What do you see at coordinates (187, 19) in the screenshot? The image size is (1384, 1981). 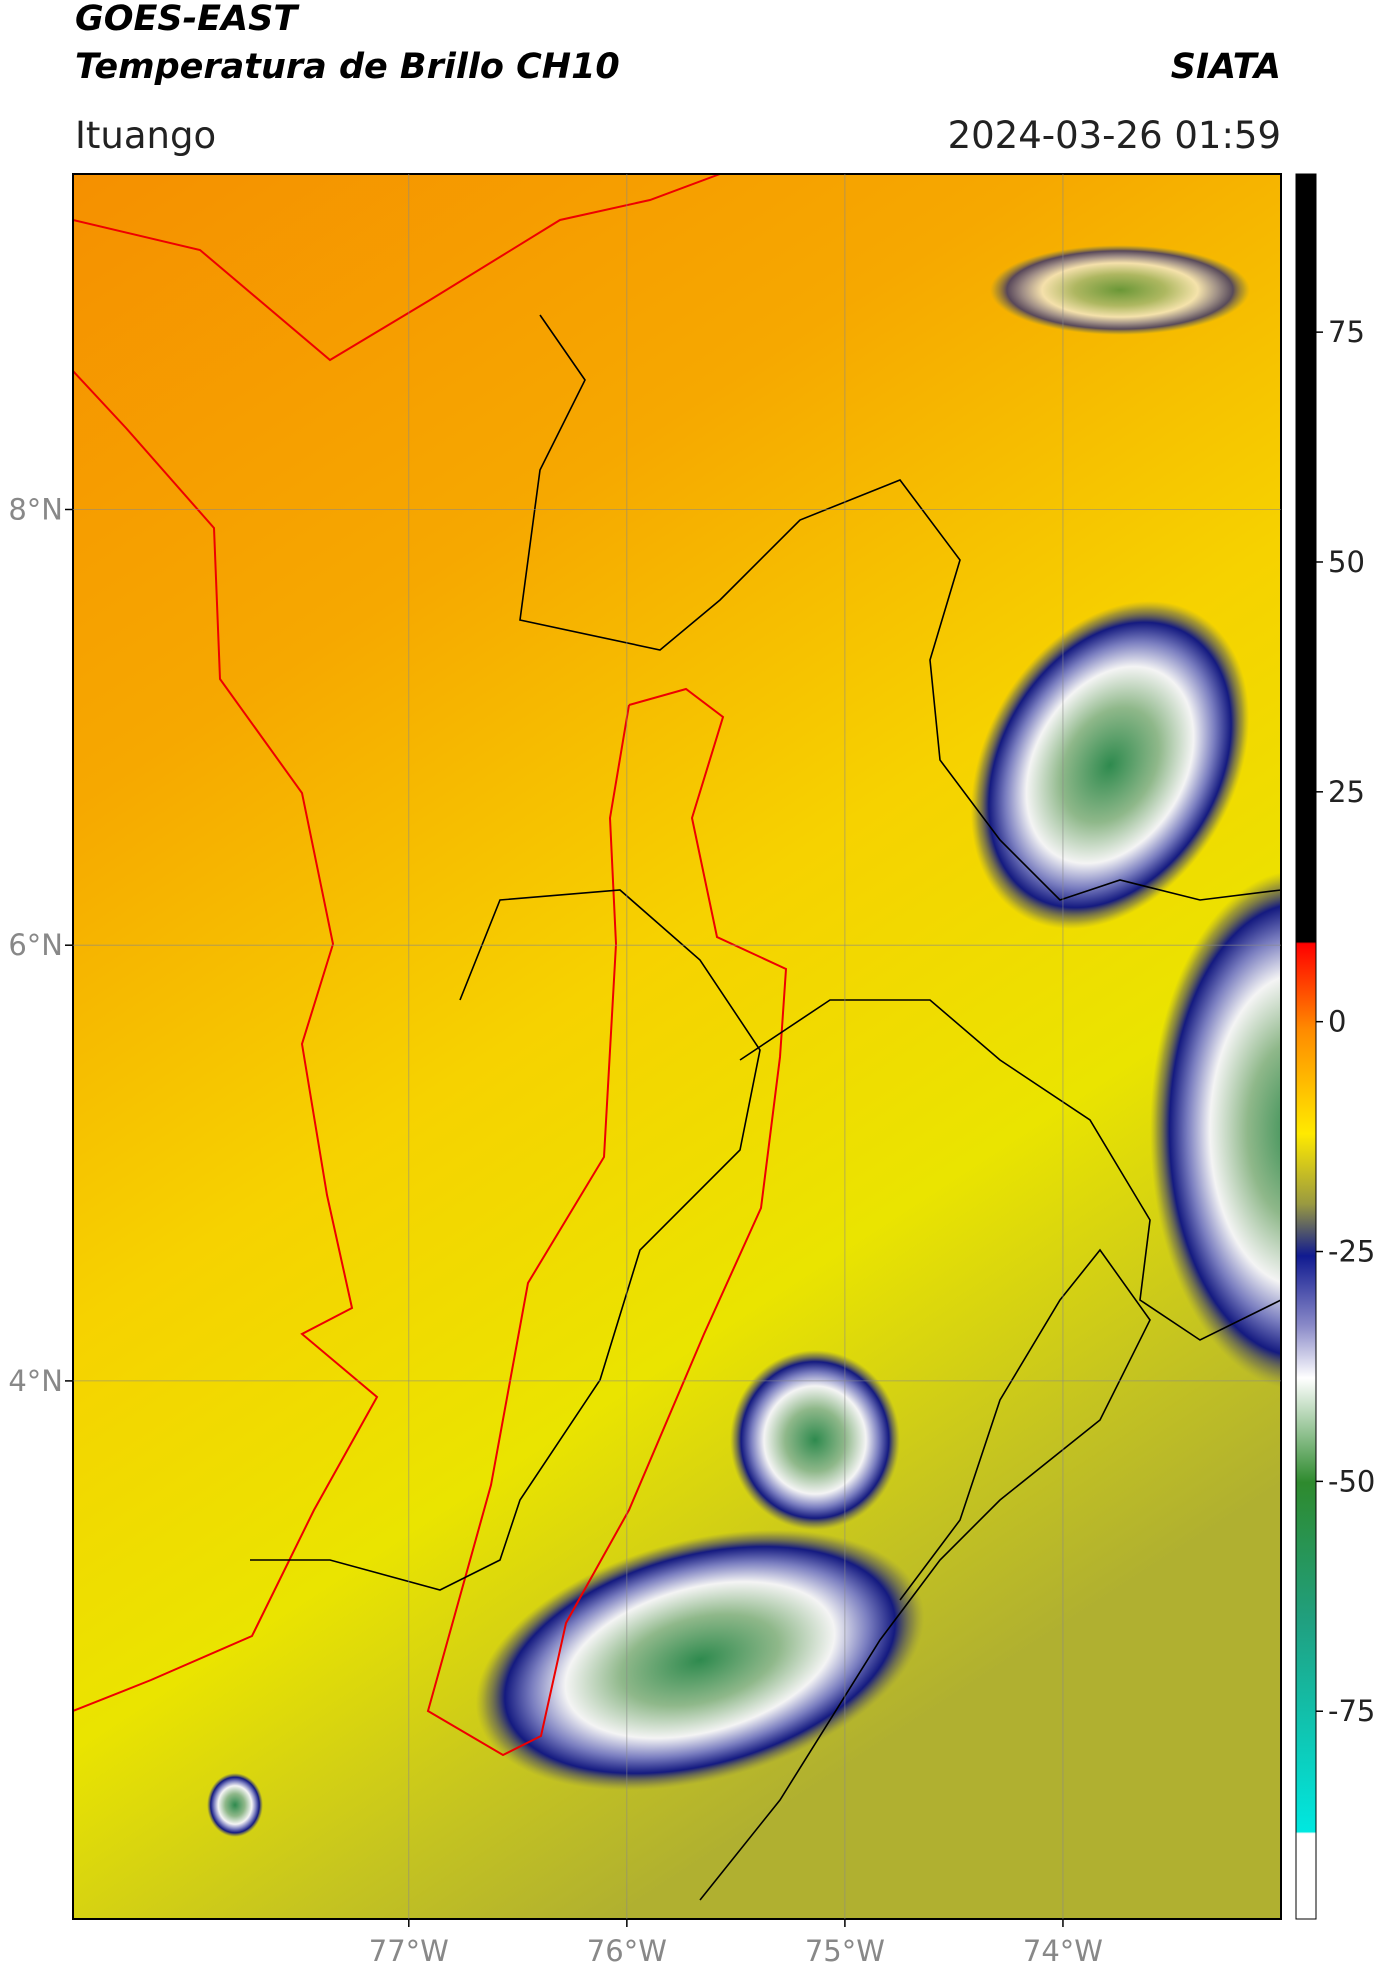 I see `title: GOES-EAST` at bounding box center [187, 19].